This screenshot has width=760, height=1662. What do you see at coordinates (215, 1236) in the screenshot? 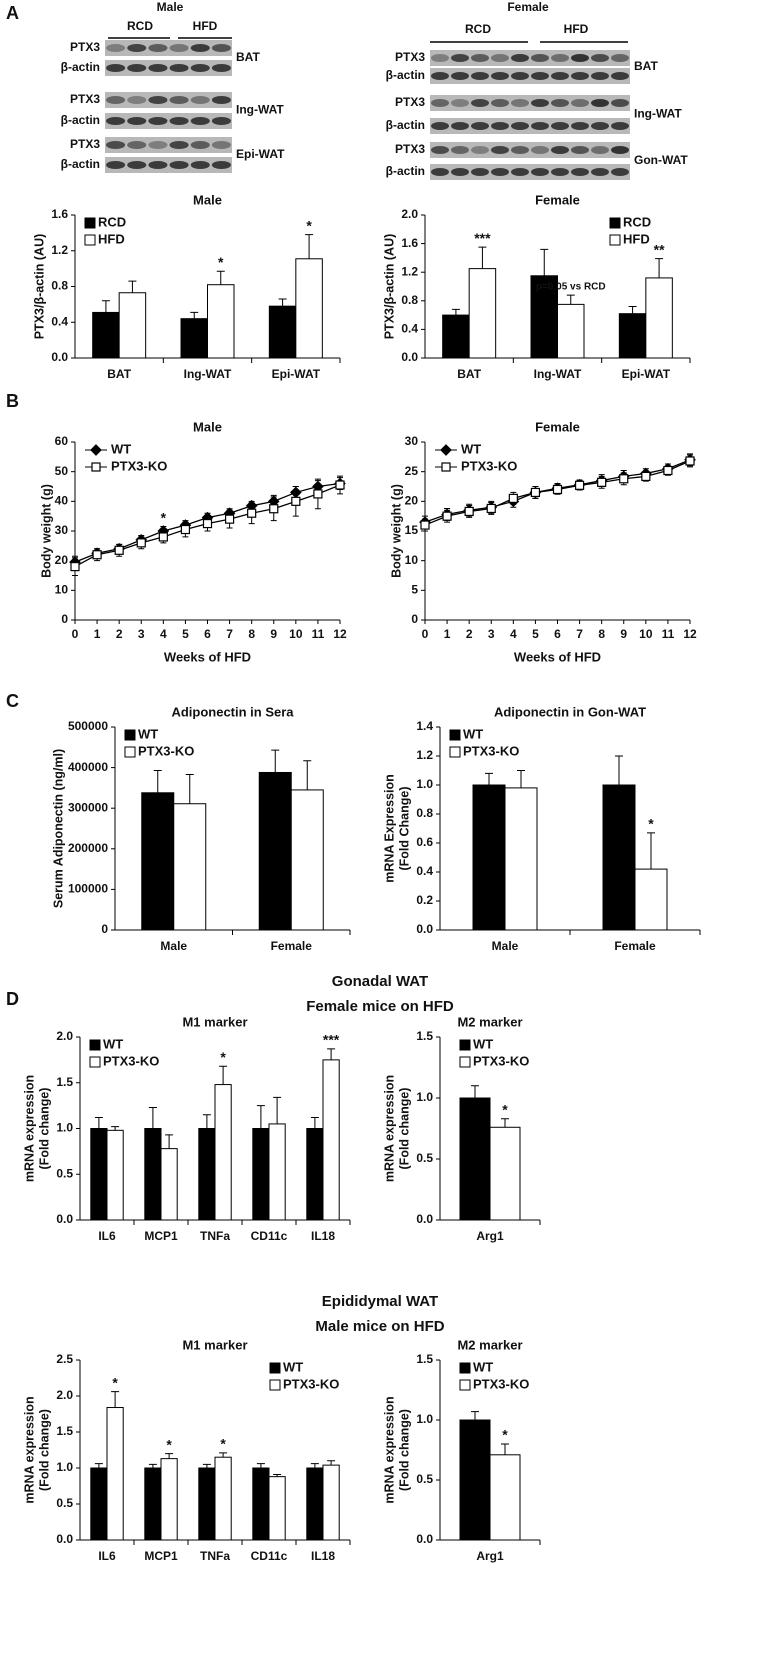
I see `x-tick-label: TNFa` at bounding box center [215, 1236].